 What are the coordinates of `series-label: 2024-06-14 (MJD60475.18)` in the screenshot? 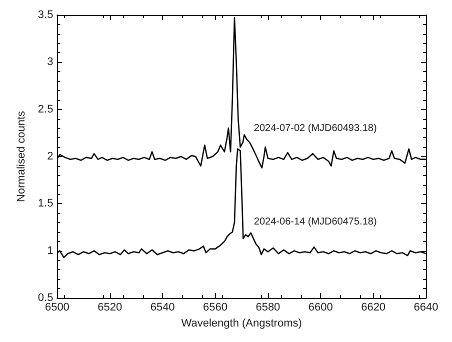 It's located at (315, 222).